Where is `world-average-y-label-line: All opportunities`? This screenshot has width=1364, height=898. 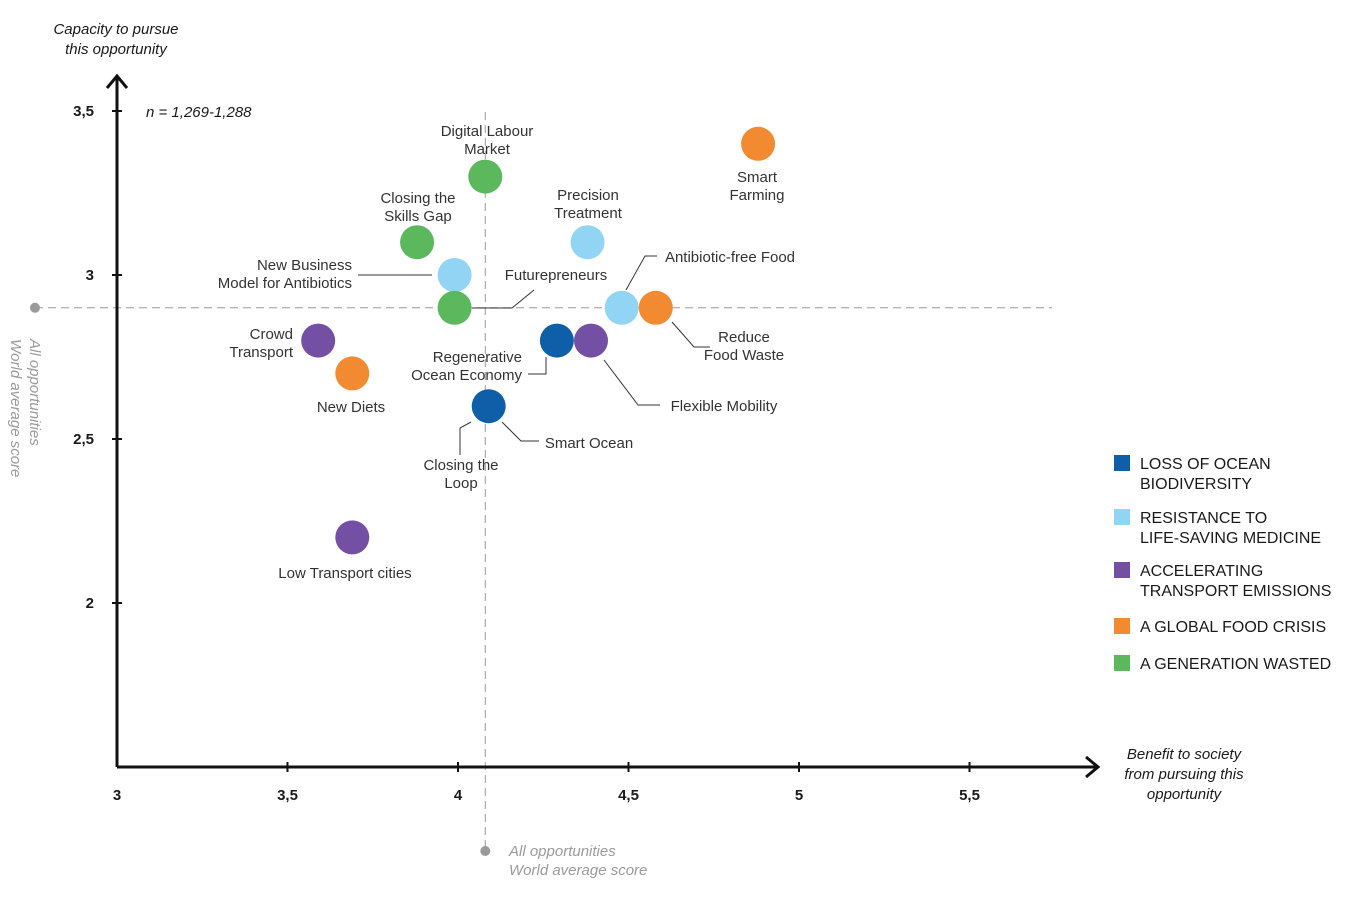 world-average-y-label-line: All opportunities is located at coordinates (34, 392).